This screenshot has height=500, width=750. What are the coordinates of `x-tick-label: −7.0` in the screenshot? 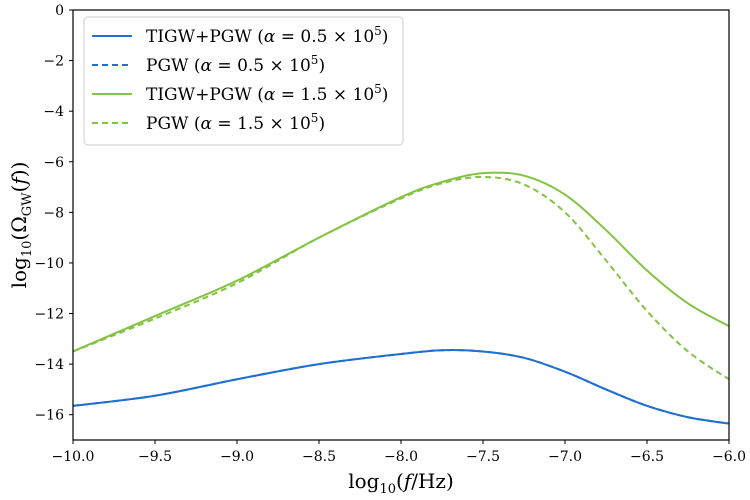 It's located at (565, 457).